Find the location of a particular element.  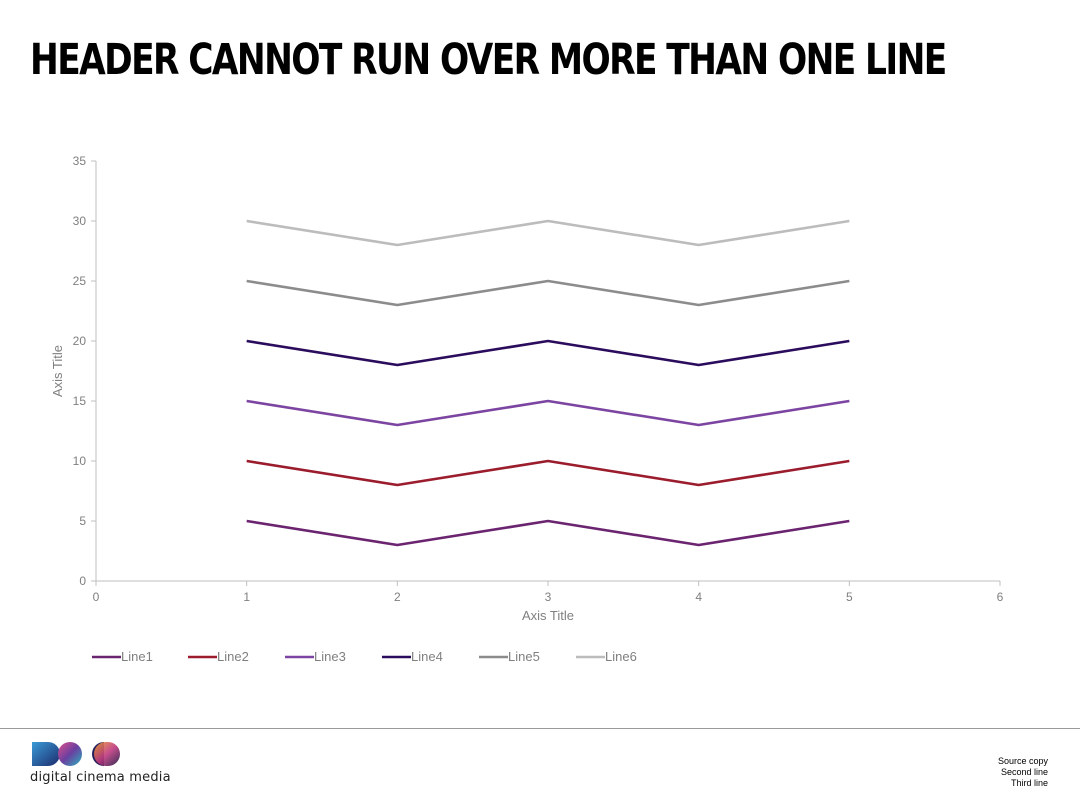

series-line-line1 is located at coordinates (548, 533).